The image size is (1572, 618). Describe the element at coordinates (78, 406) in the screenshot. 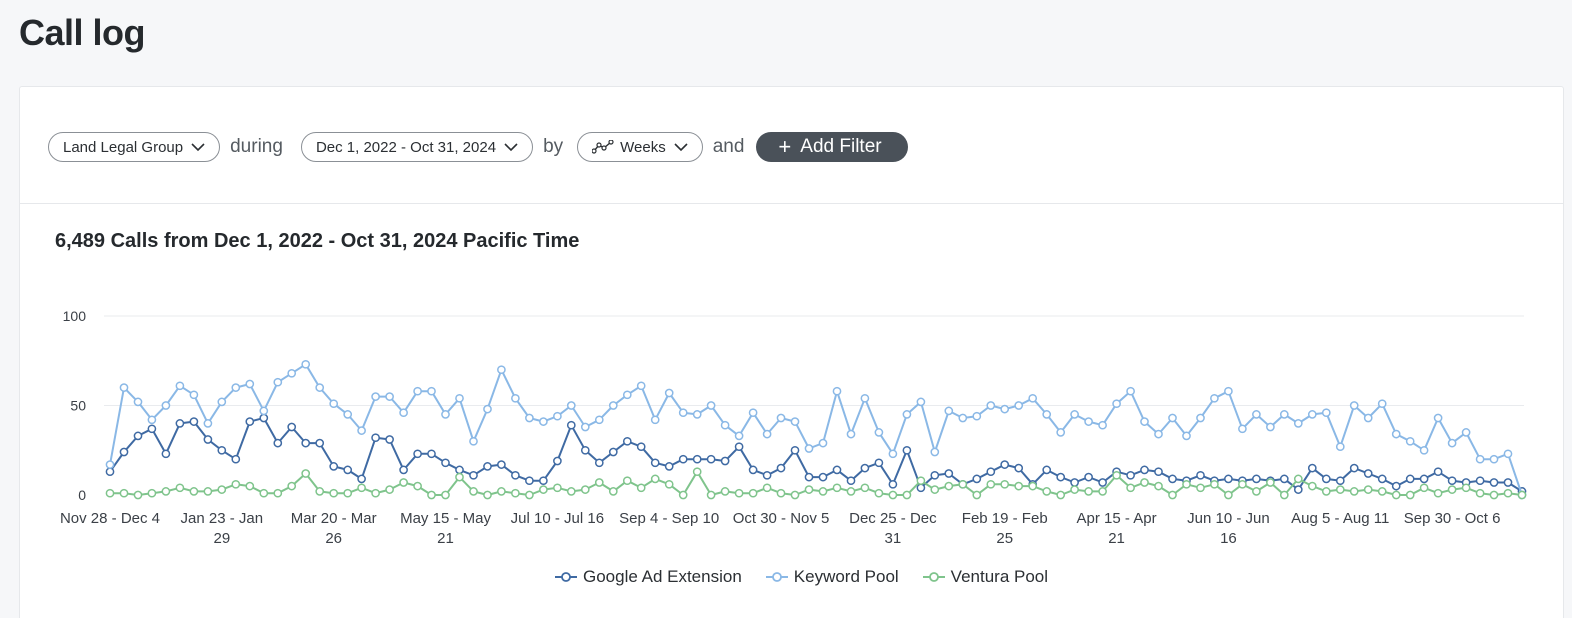

I see `y-tick-label: 50` at that location.